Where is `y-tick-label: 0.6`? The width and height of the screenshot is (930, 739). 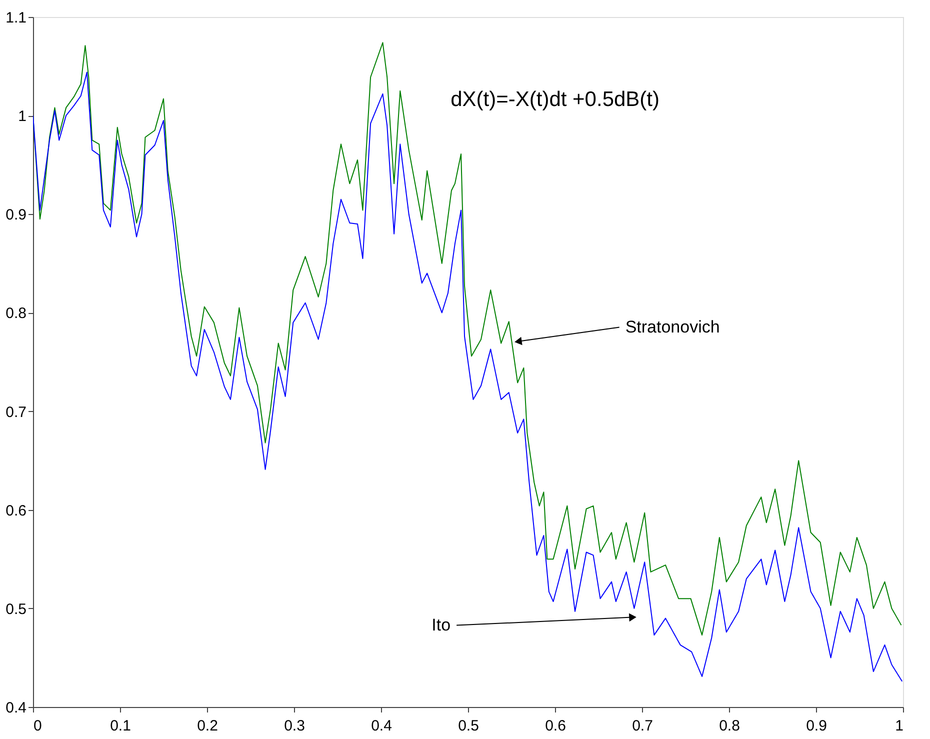 y-tick-label: 0.6 is located at coordinates (16, 511).